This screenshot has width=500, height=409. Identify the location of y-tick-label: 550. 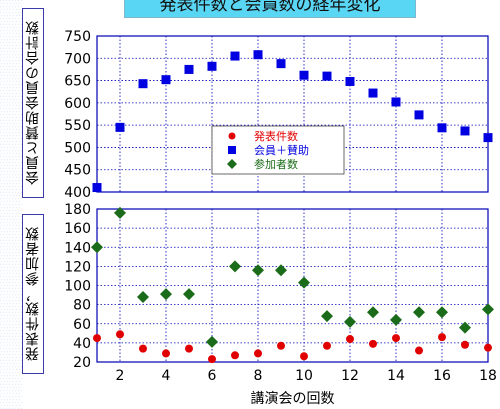
(77, 126).